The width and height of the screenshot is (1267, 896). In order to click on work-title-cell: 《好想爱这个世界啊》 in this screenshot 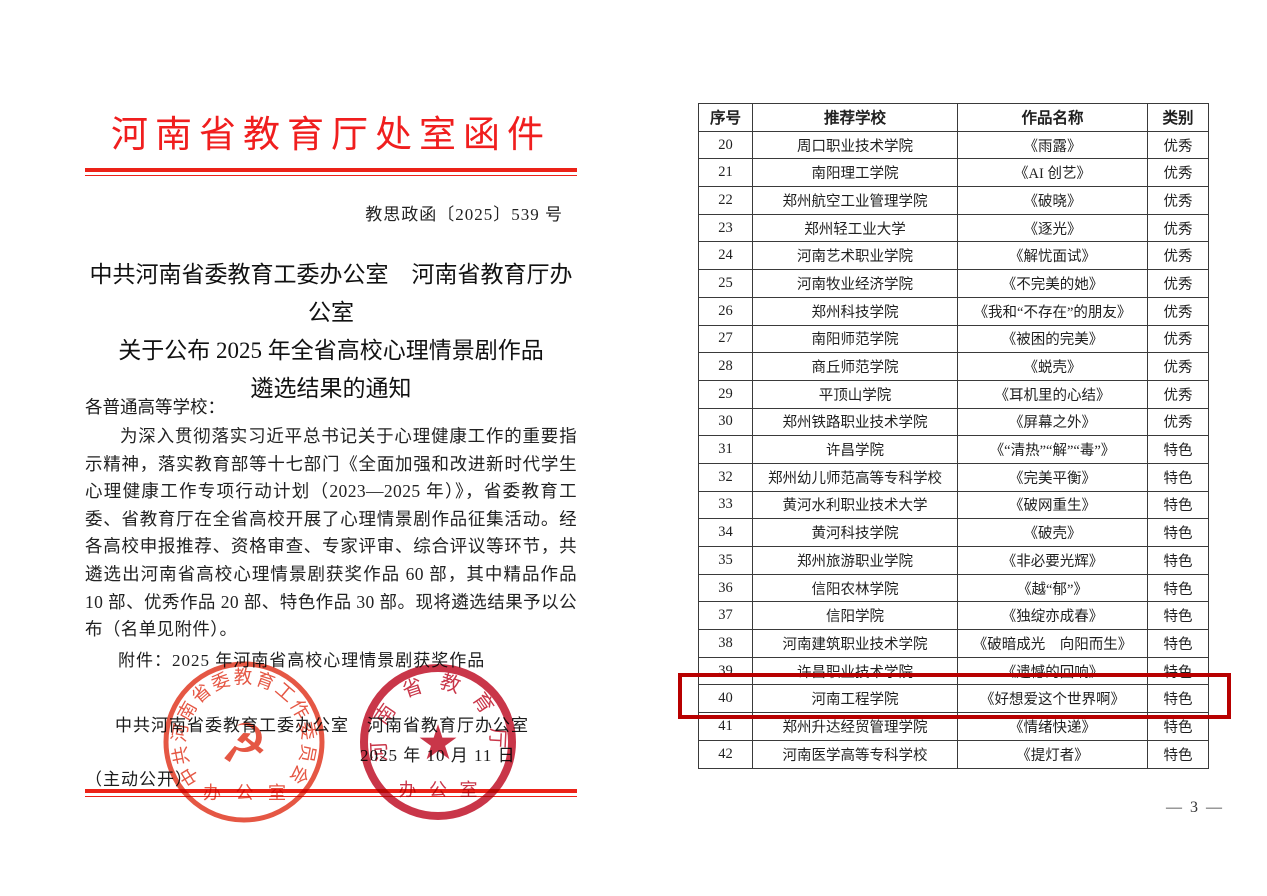, I will do `click(1052, 699)`.